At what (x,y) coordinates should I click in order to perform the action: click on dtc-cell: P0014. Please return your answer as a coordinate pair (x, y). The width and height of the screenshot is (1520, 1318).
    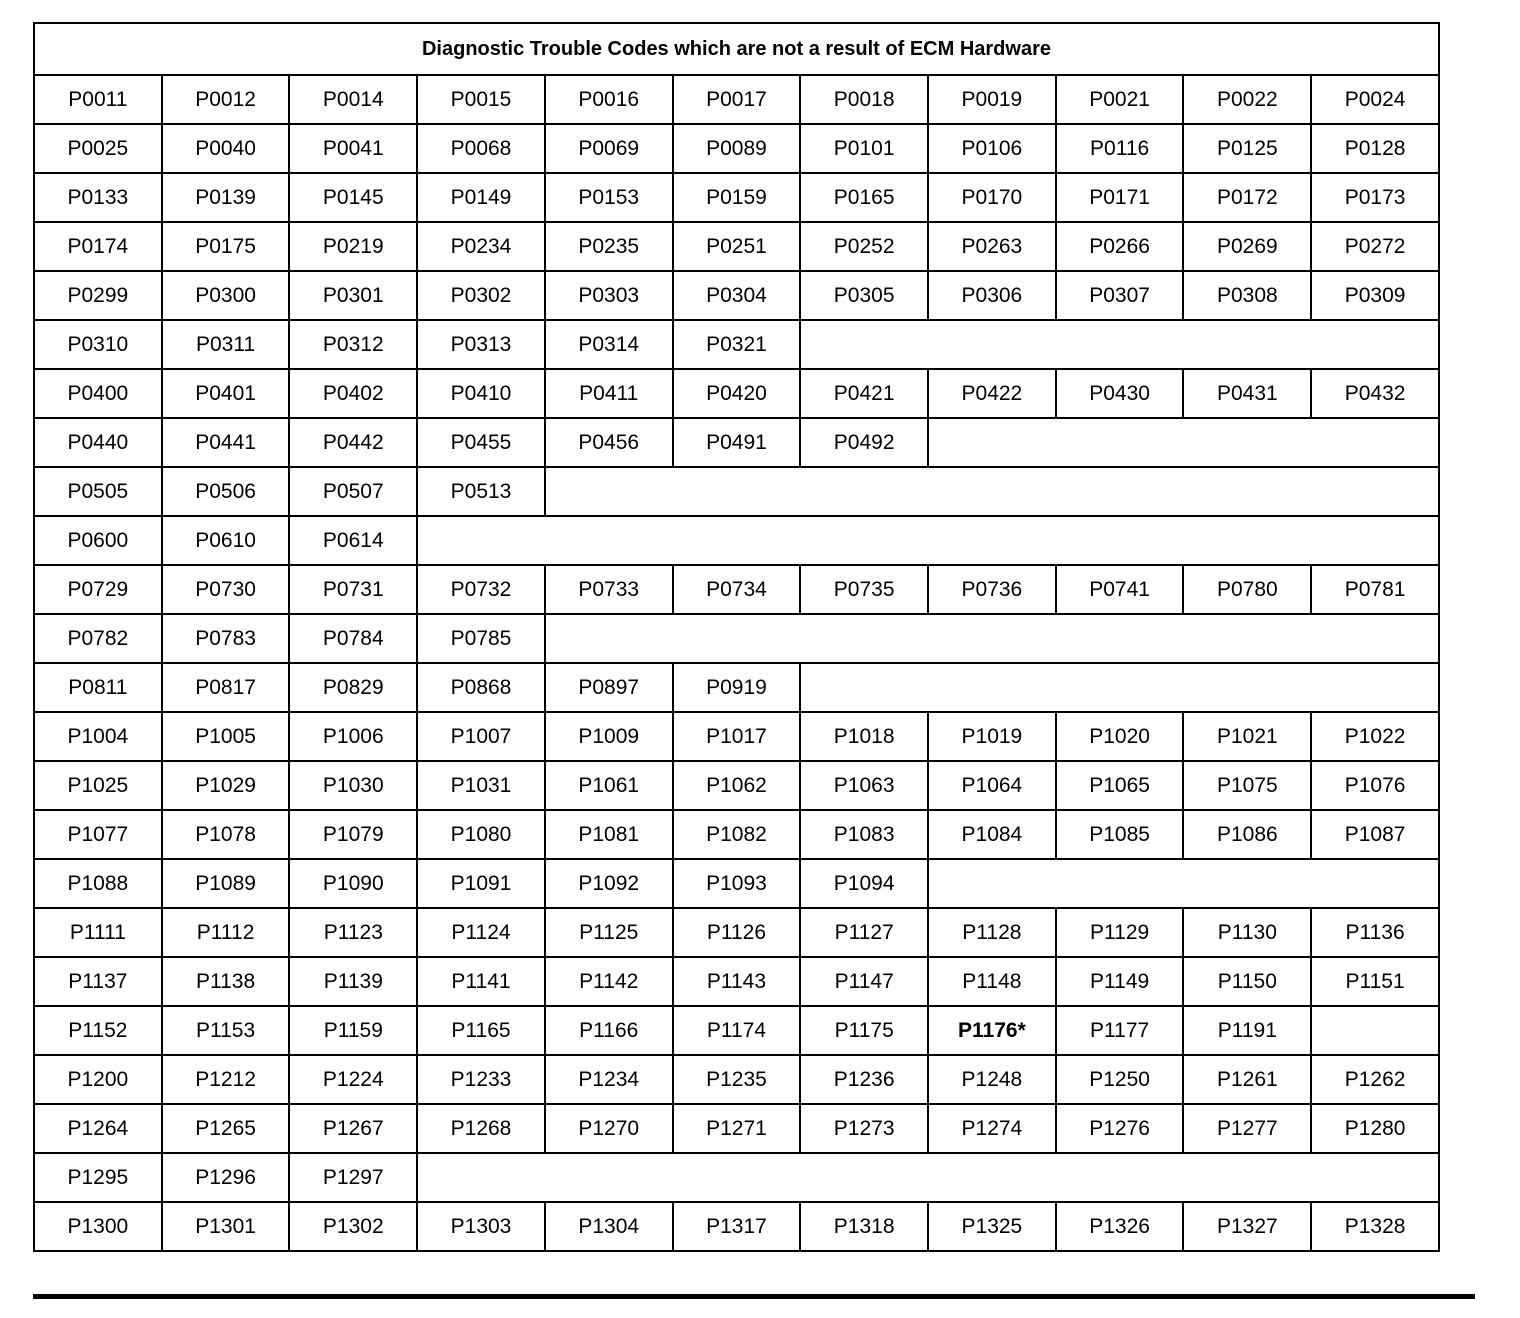
    Looking at the image, I should click on (353, 99).